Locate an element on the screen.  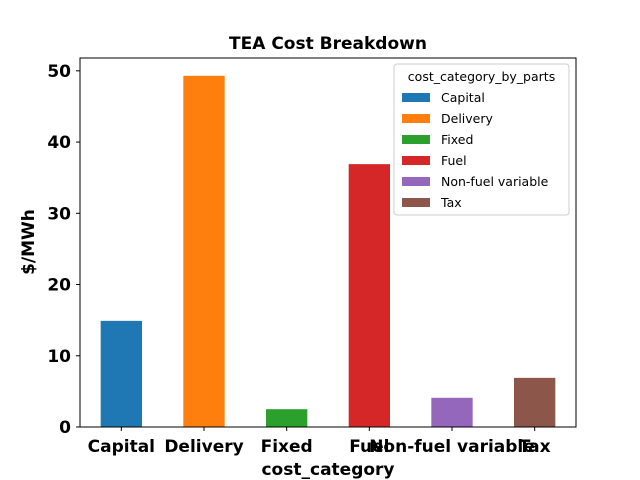
y-tick-label: 0 is located at coordinates (65, 428).